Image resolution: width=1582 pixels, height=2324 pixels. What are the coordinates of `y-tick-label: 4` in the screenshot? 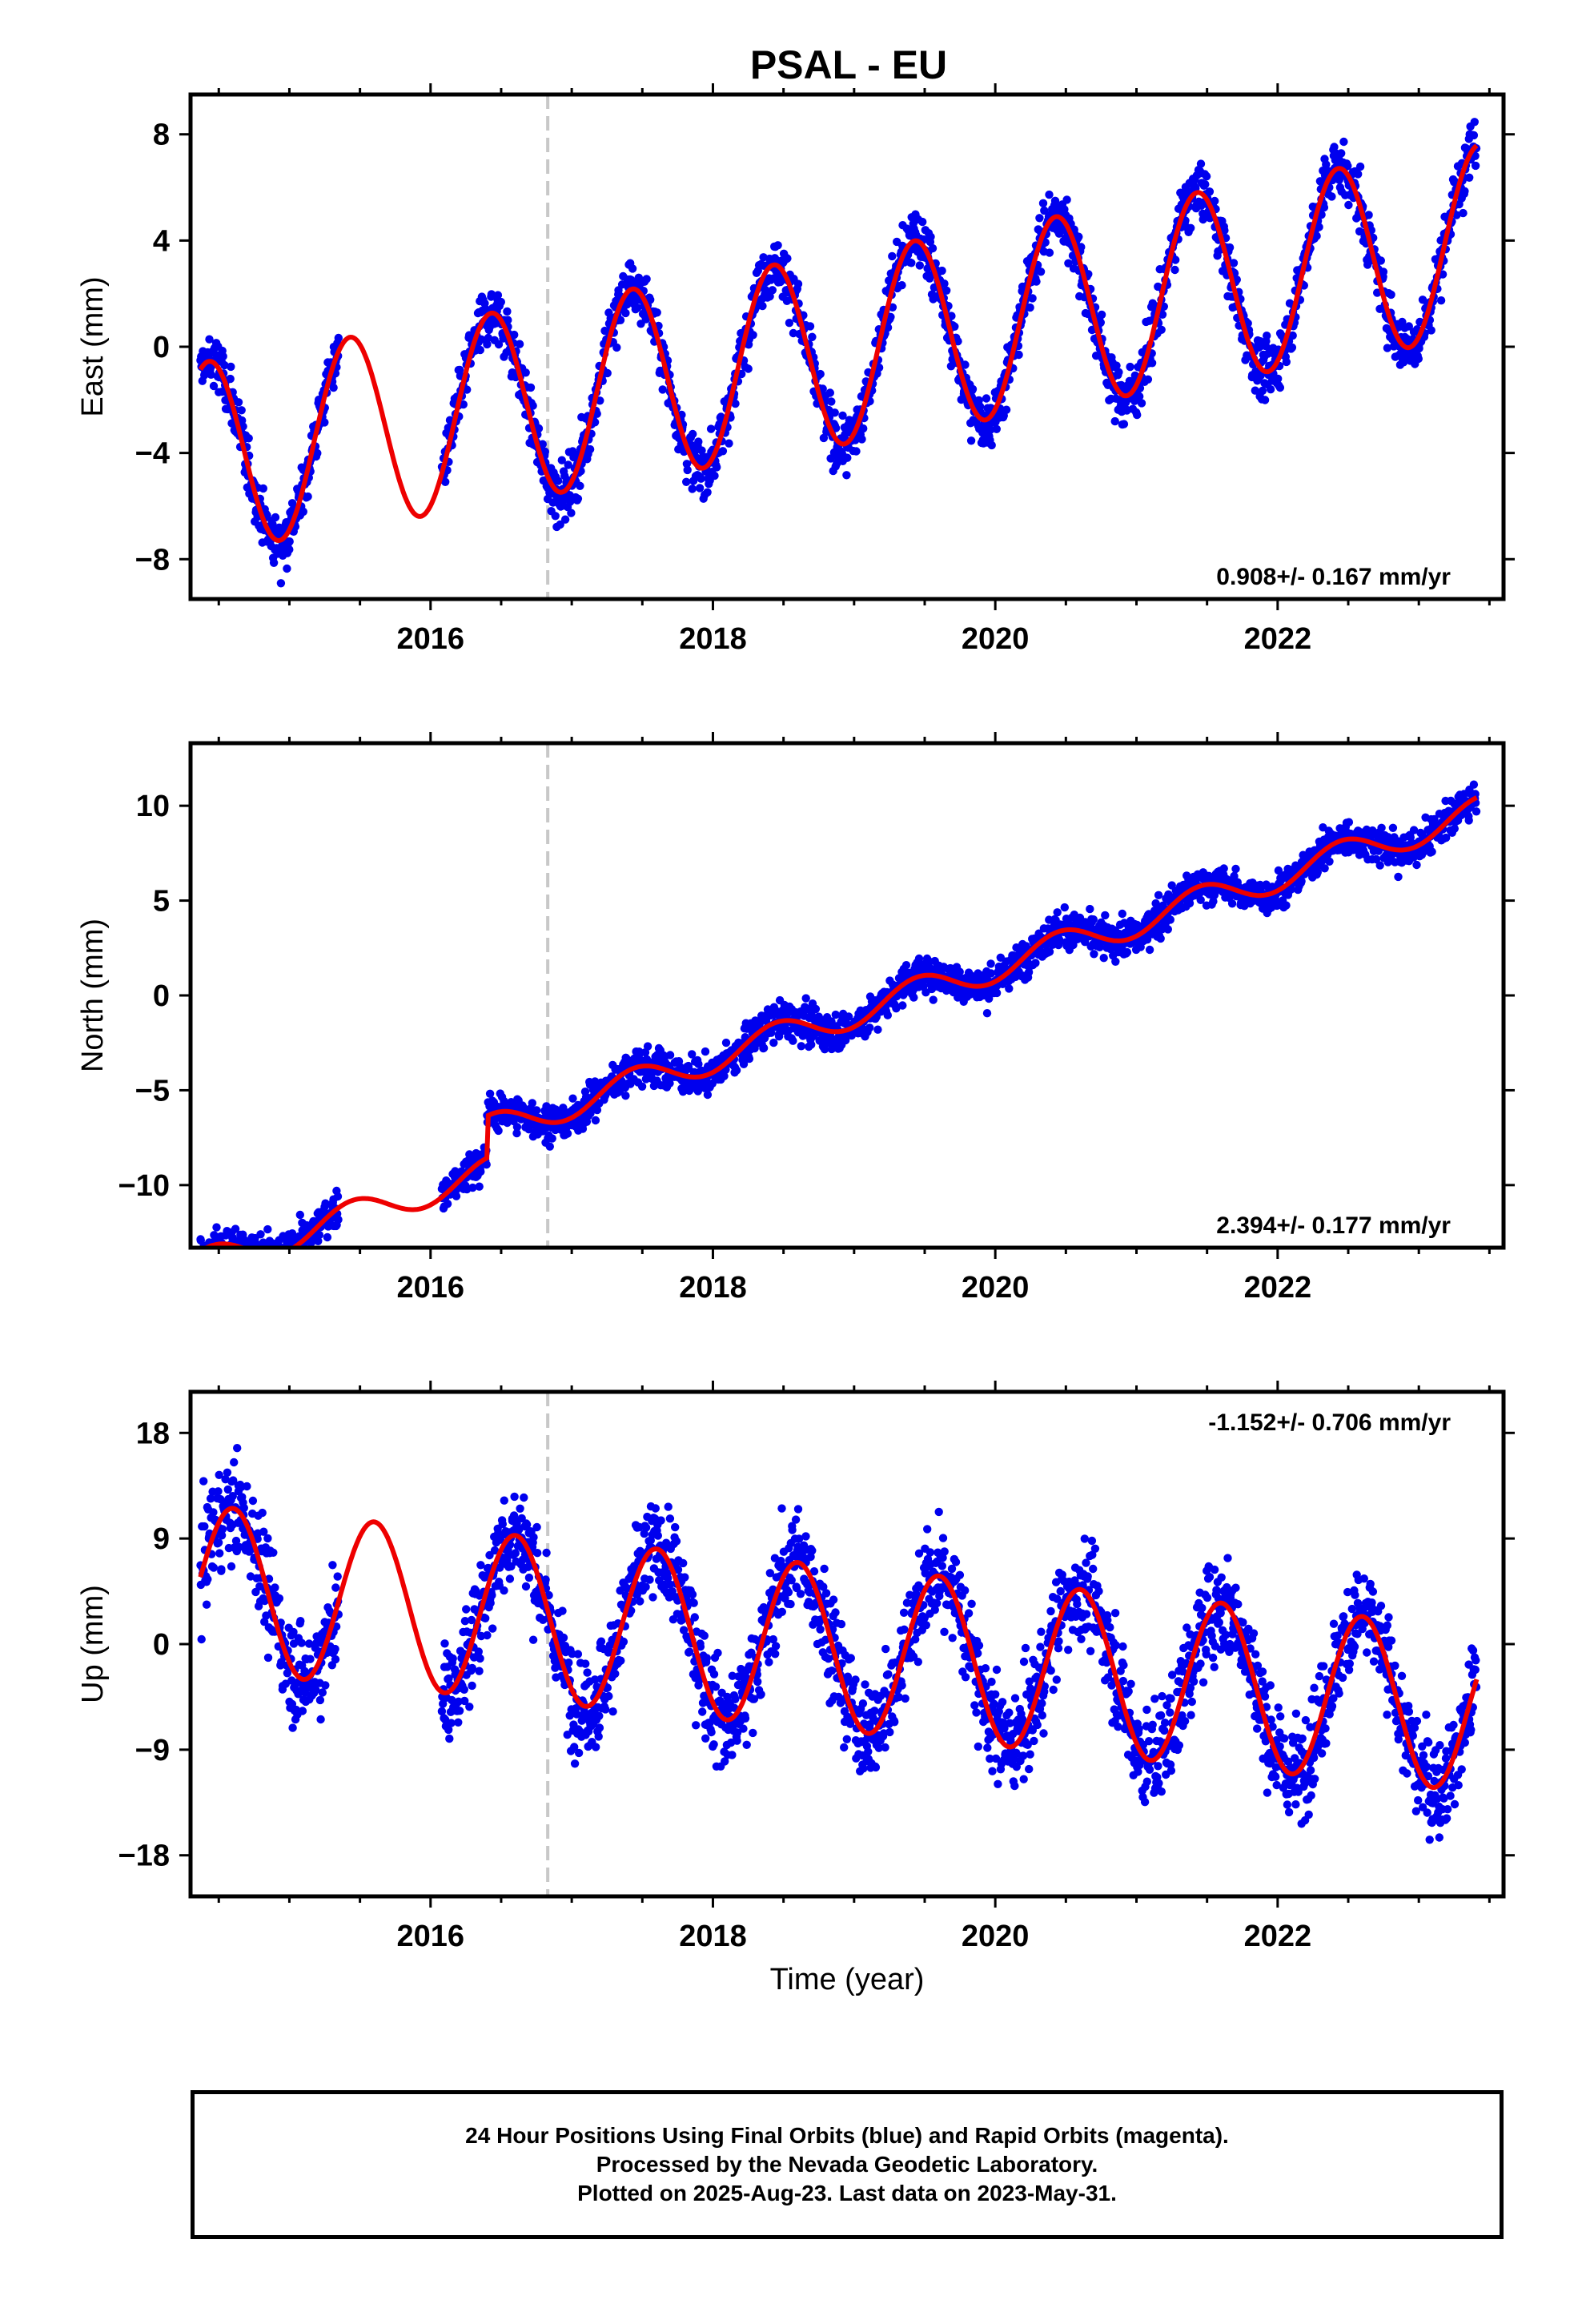 It's located at (161, 241).